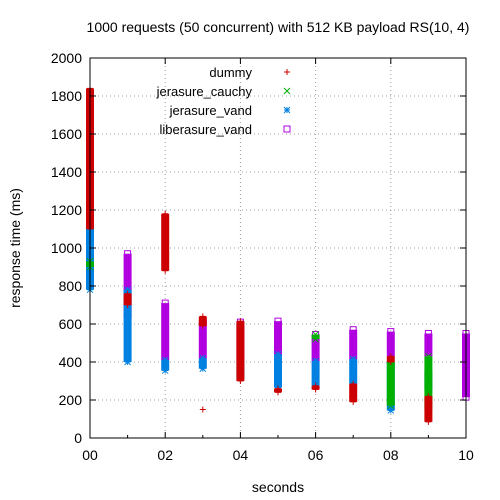  What do you see at coordinates (165, 455) in the screenshot?
I see `x-tick-label: 02` at bounding box center [165, 455].